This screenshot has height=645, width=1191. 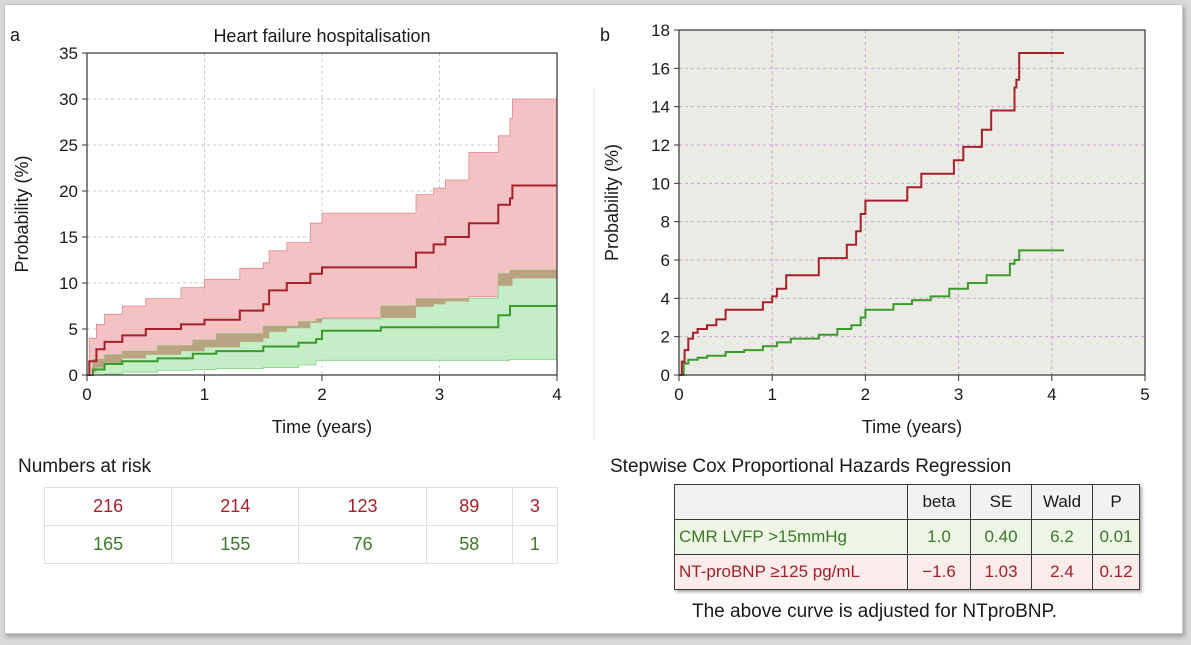 What do you see at coordinates (939, 502) in the screenshot?
I see `cox-header-cell: beta` at bounding box center [939, 502].